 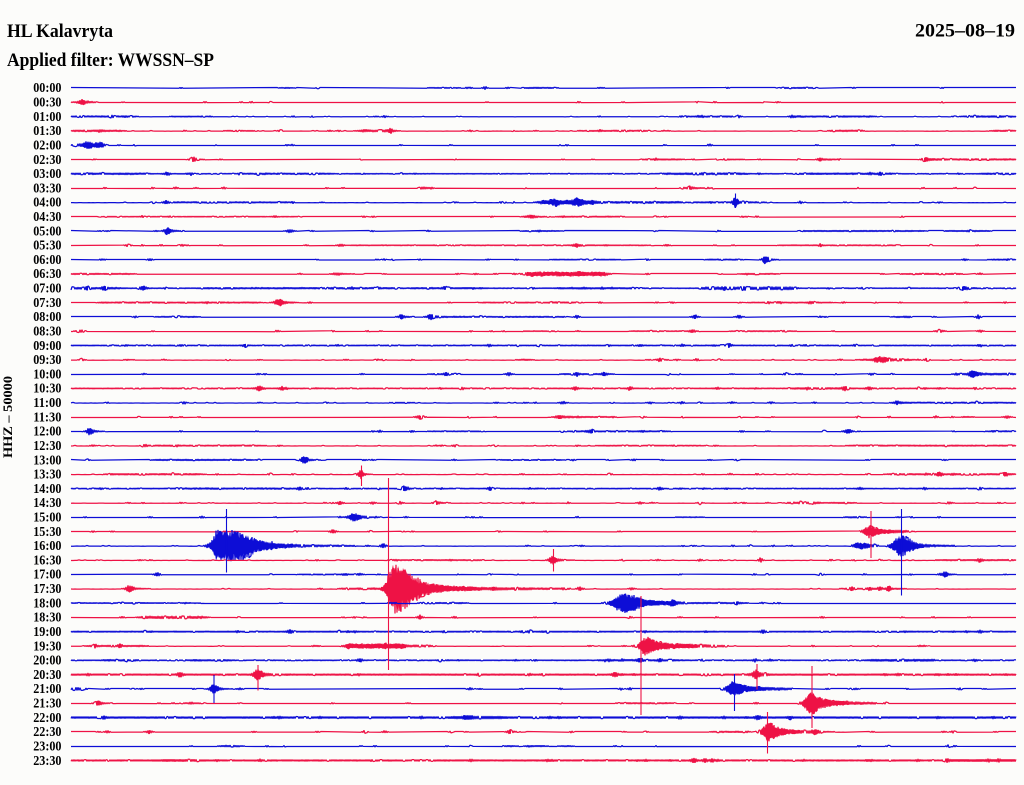 I want to click on svg-text: 06:00, so click(x=47, y=259).